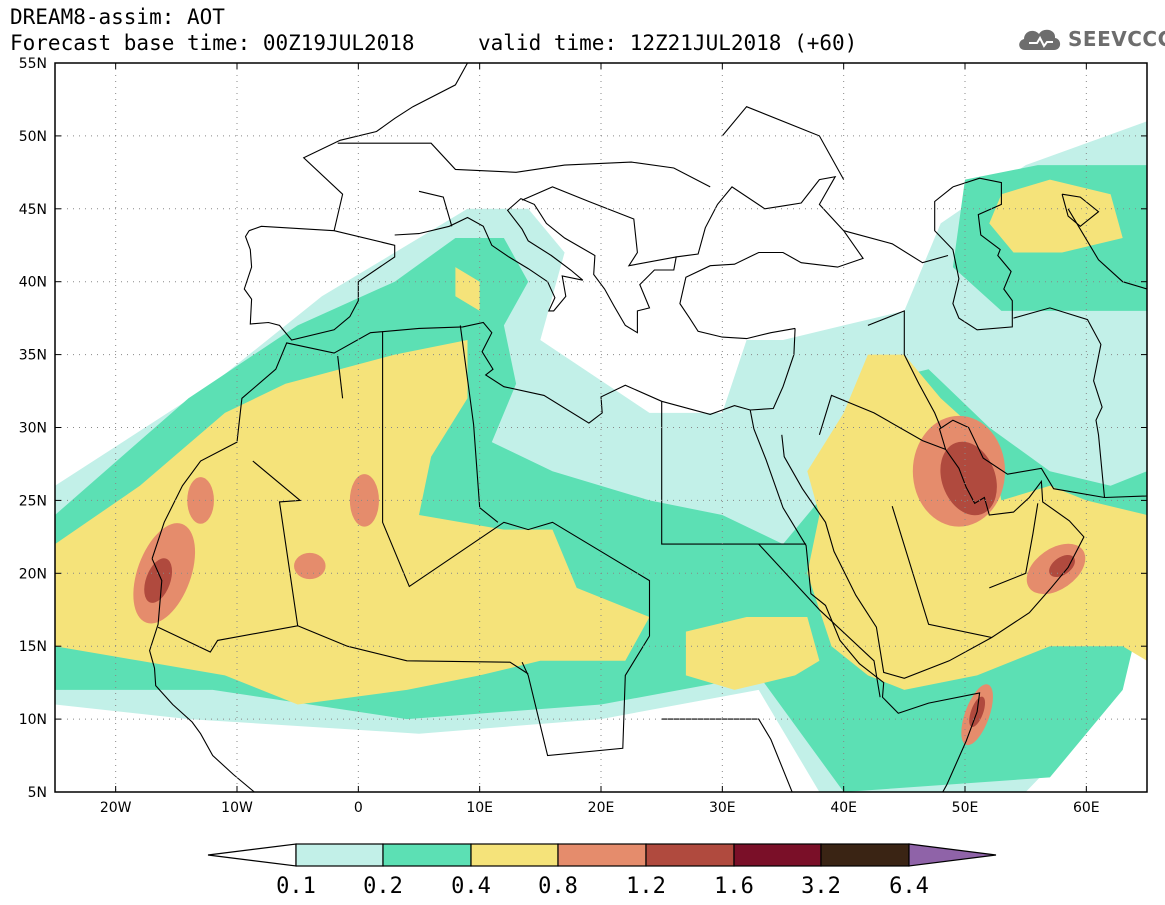 This screenshot has height=905, width=1165. I want to click on logo-text: SEEVCCC, so click(1116, 39).